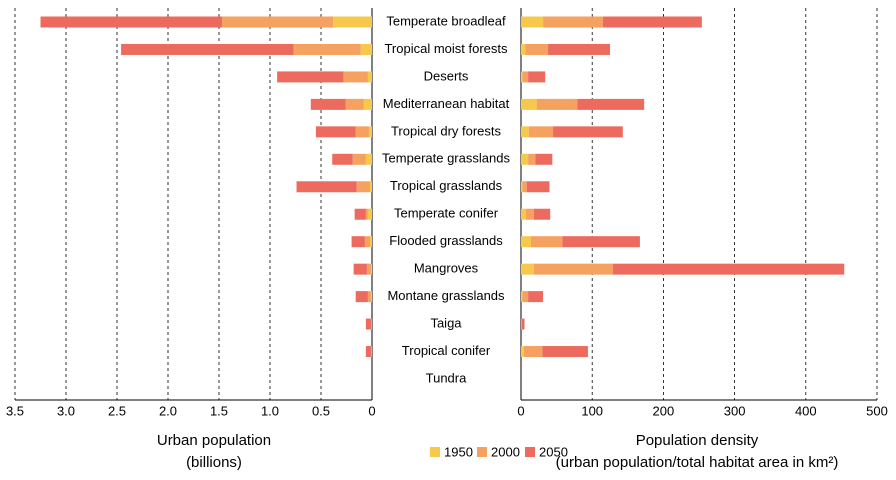 The width and height of the screenshot is (896, 480). Describe the element at coordinates (697, 440) in the screenshot. I see `x-axis-title: Population density` at that location.